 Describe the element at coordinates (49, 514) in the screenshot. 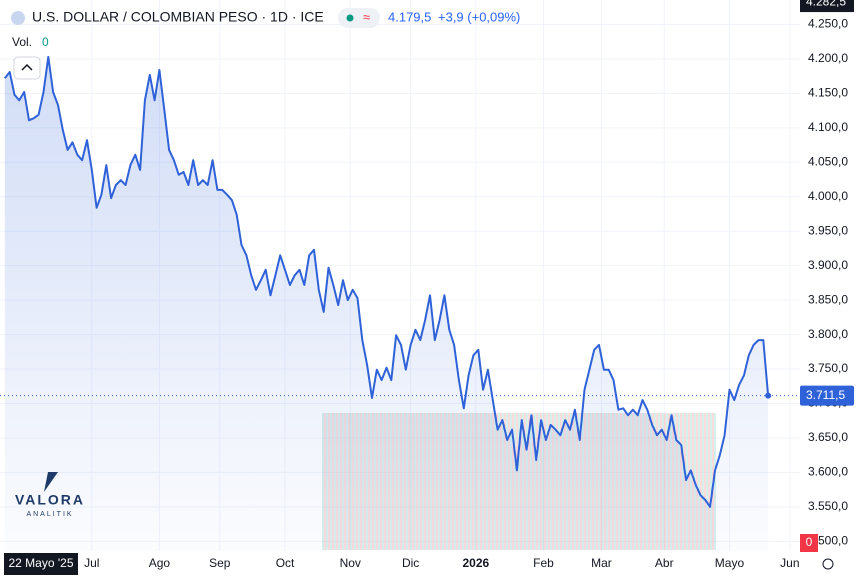

I see `logo-sub: ANALITIK` at that location.